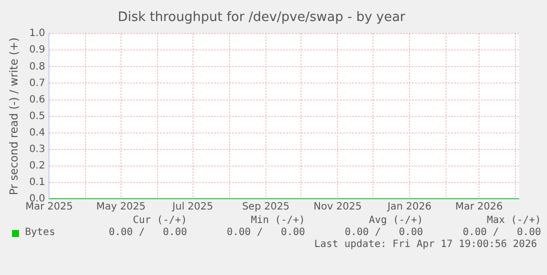 The width and height of the screenshot is (547, 275). What do you see at coordinates (121, 207) in the screenshot?
I see `x-tick-label: May 2025` at bounding box center [121, 207].